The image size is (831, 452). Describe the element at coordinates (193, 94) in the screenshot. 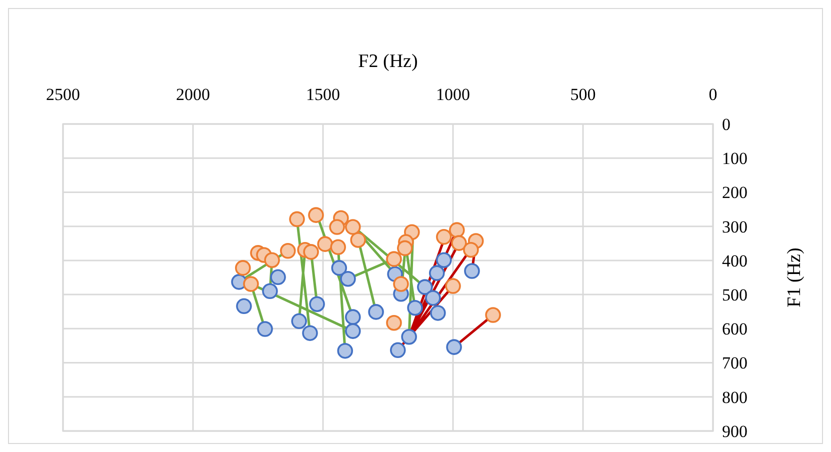

I see `x-tick-label: 2000` at that location.